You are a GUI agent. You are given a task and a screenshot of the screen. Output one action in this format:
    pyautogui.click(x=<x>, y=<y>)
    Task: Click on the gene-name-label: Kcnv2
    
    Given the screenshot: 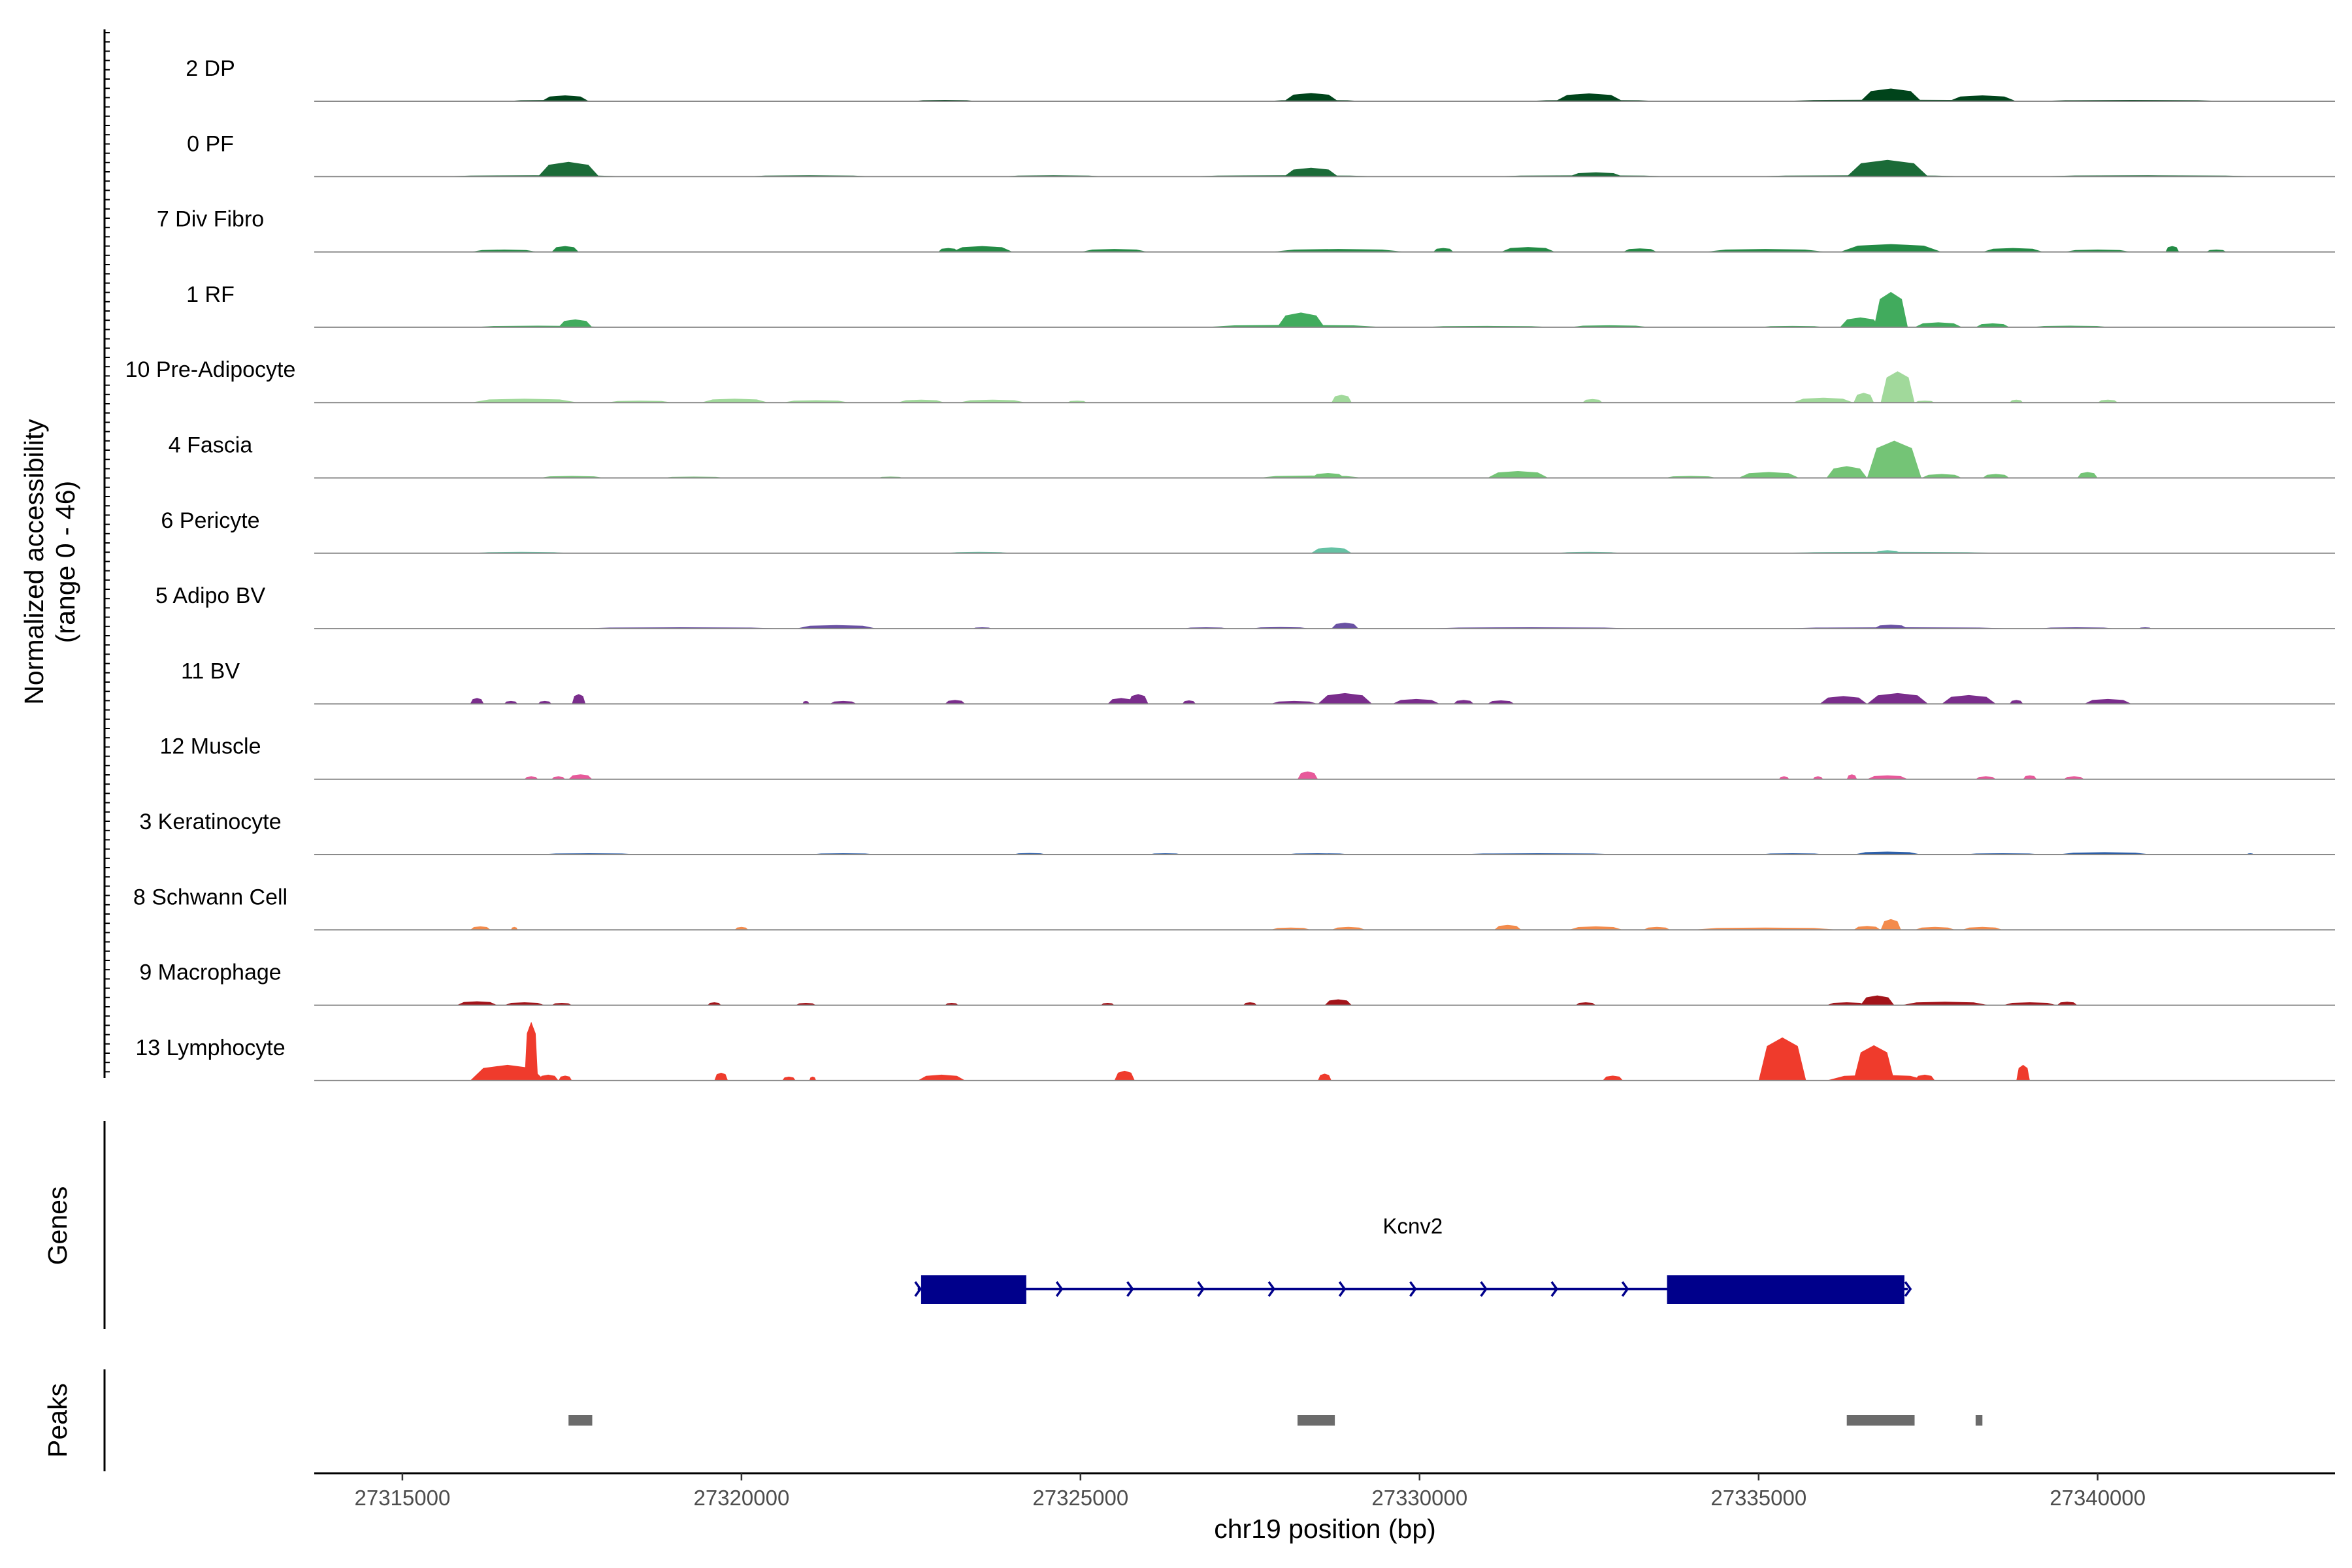 What is the action you would take?
    pyautogui.click(x=1413, y=1226)
    